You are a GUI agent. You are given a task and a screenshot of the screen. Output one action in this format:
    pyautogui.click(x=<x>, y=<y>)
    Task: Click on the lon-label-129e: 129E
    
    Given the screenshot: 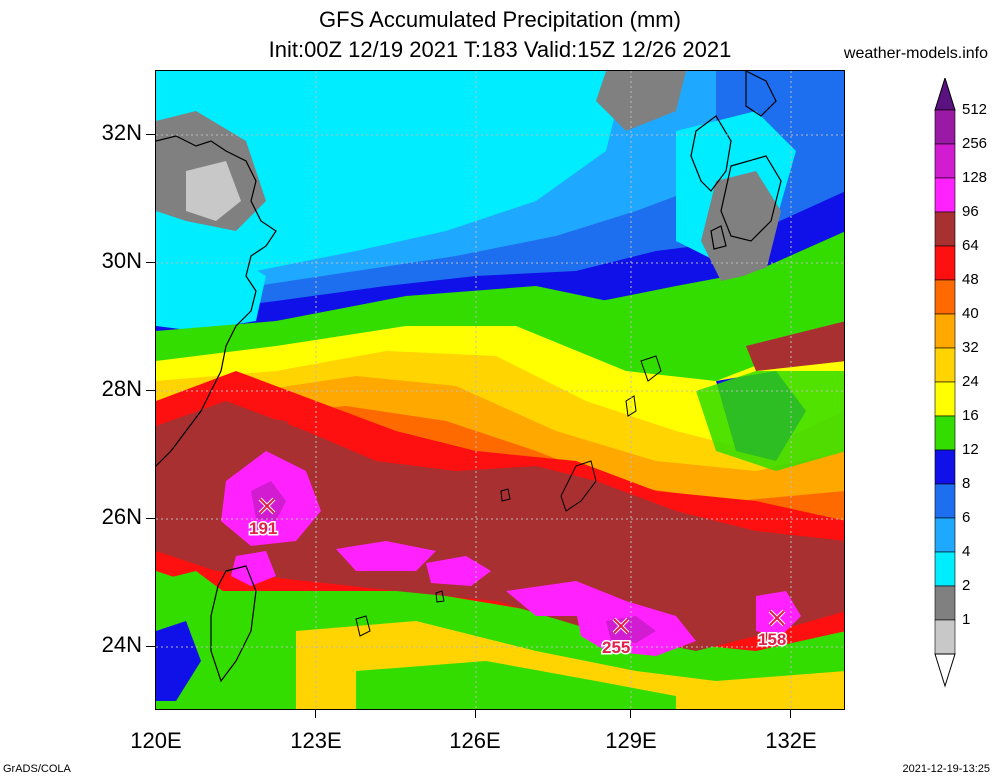 What is the action you would take?
    pyautogui.click(x=631, y=740)
    